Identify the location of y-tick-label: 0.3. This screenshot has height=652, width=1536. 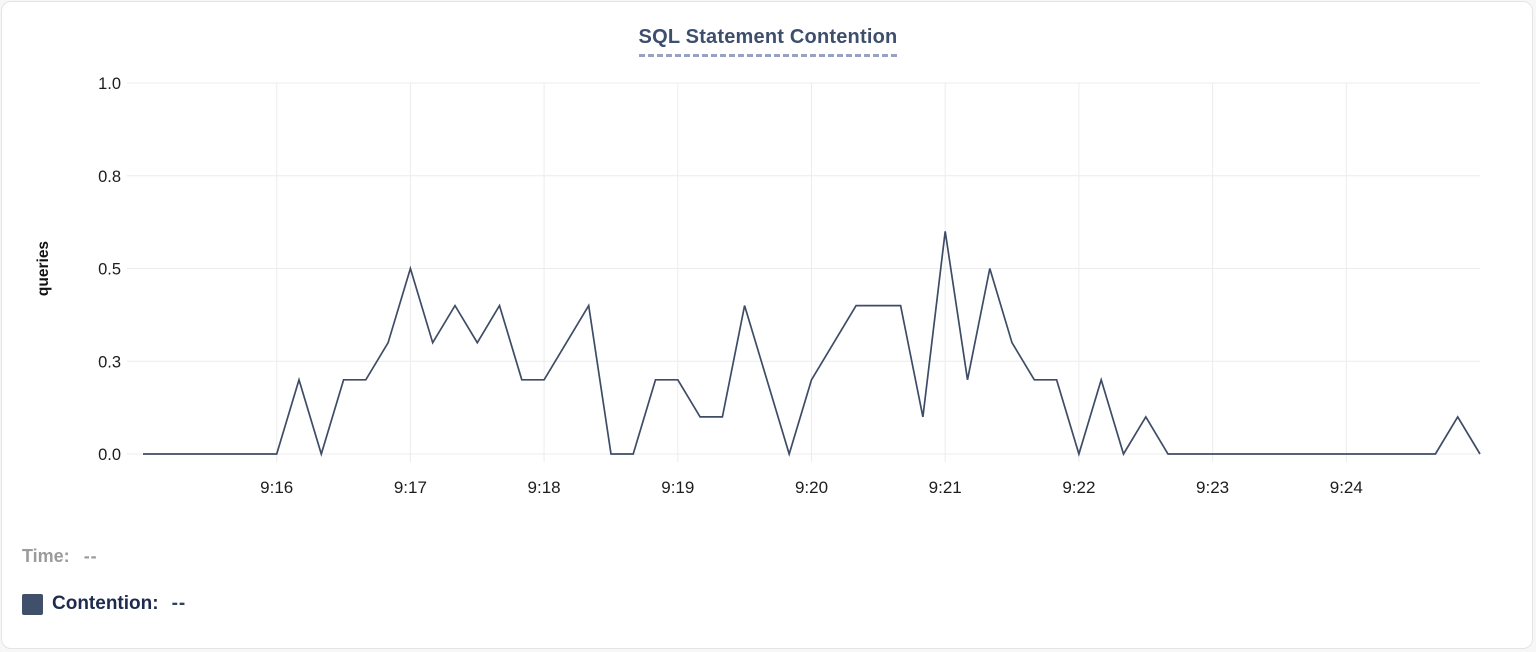
(109, 362).